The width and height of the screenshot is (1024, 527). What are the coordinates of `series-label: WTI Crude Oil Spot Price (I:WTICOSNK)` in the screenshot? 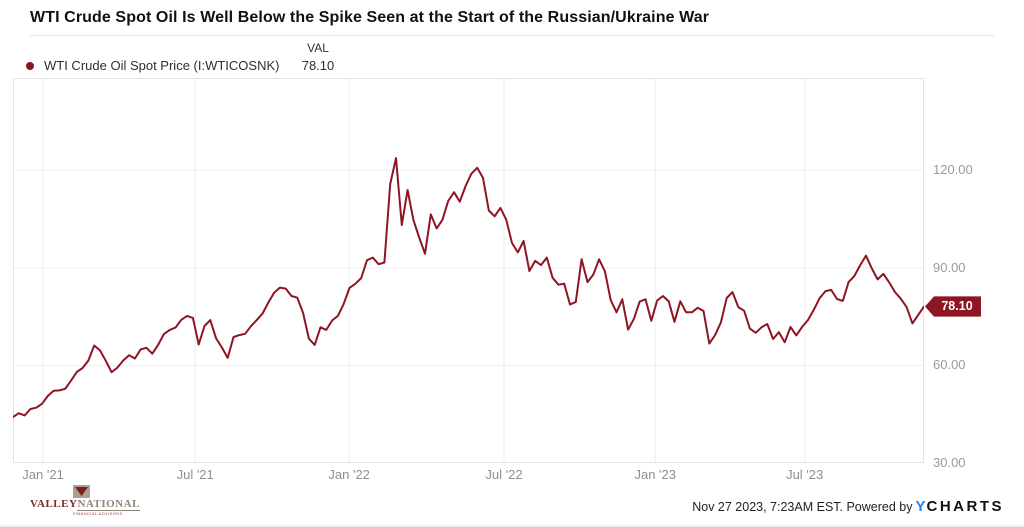 It's located at (162, 65).